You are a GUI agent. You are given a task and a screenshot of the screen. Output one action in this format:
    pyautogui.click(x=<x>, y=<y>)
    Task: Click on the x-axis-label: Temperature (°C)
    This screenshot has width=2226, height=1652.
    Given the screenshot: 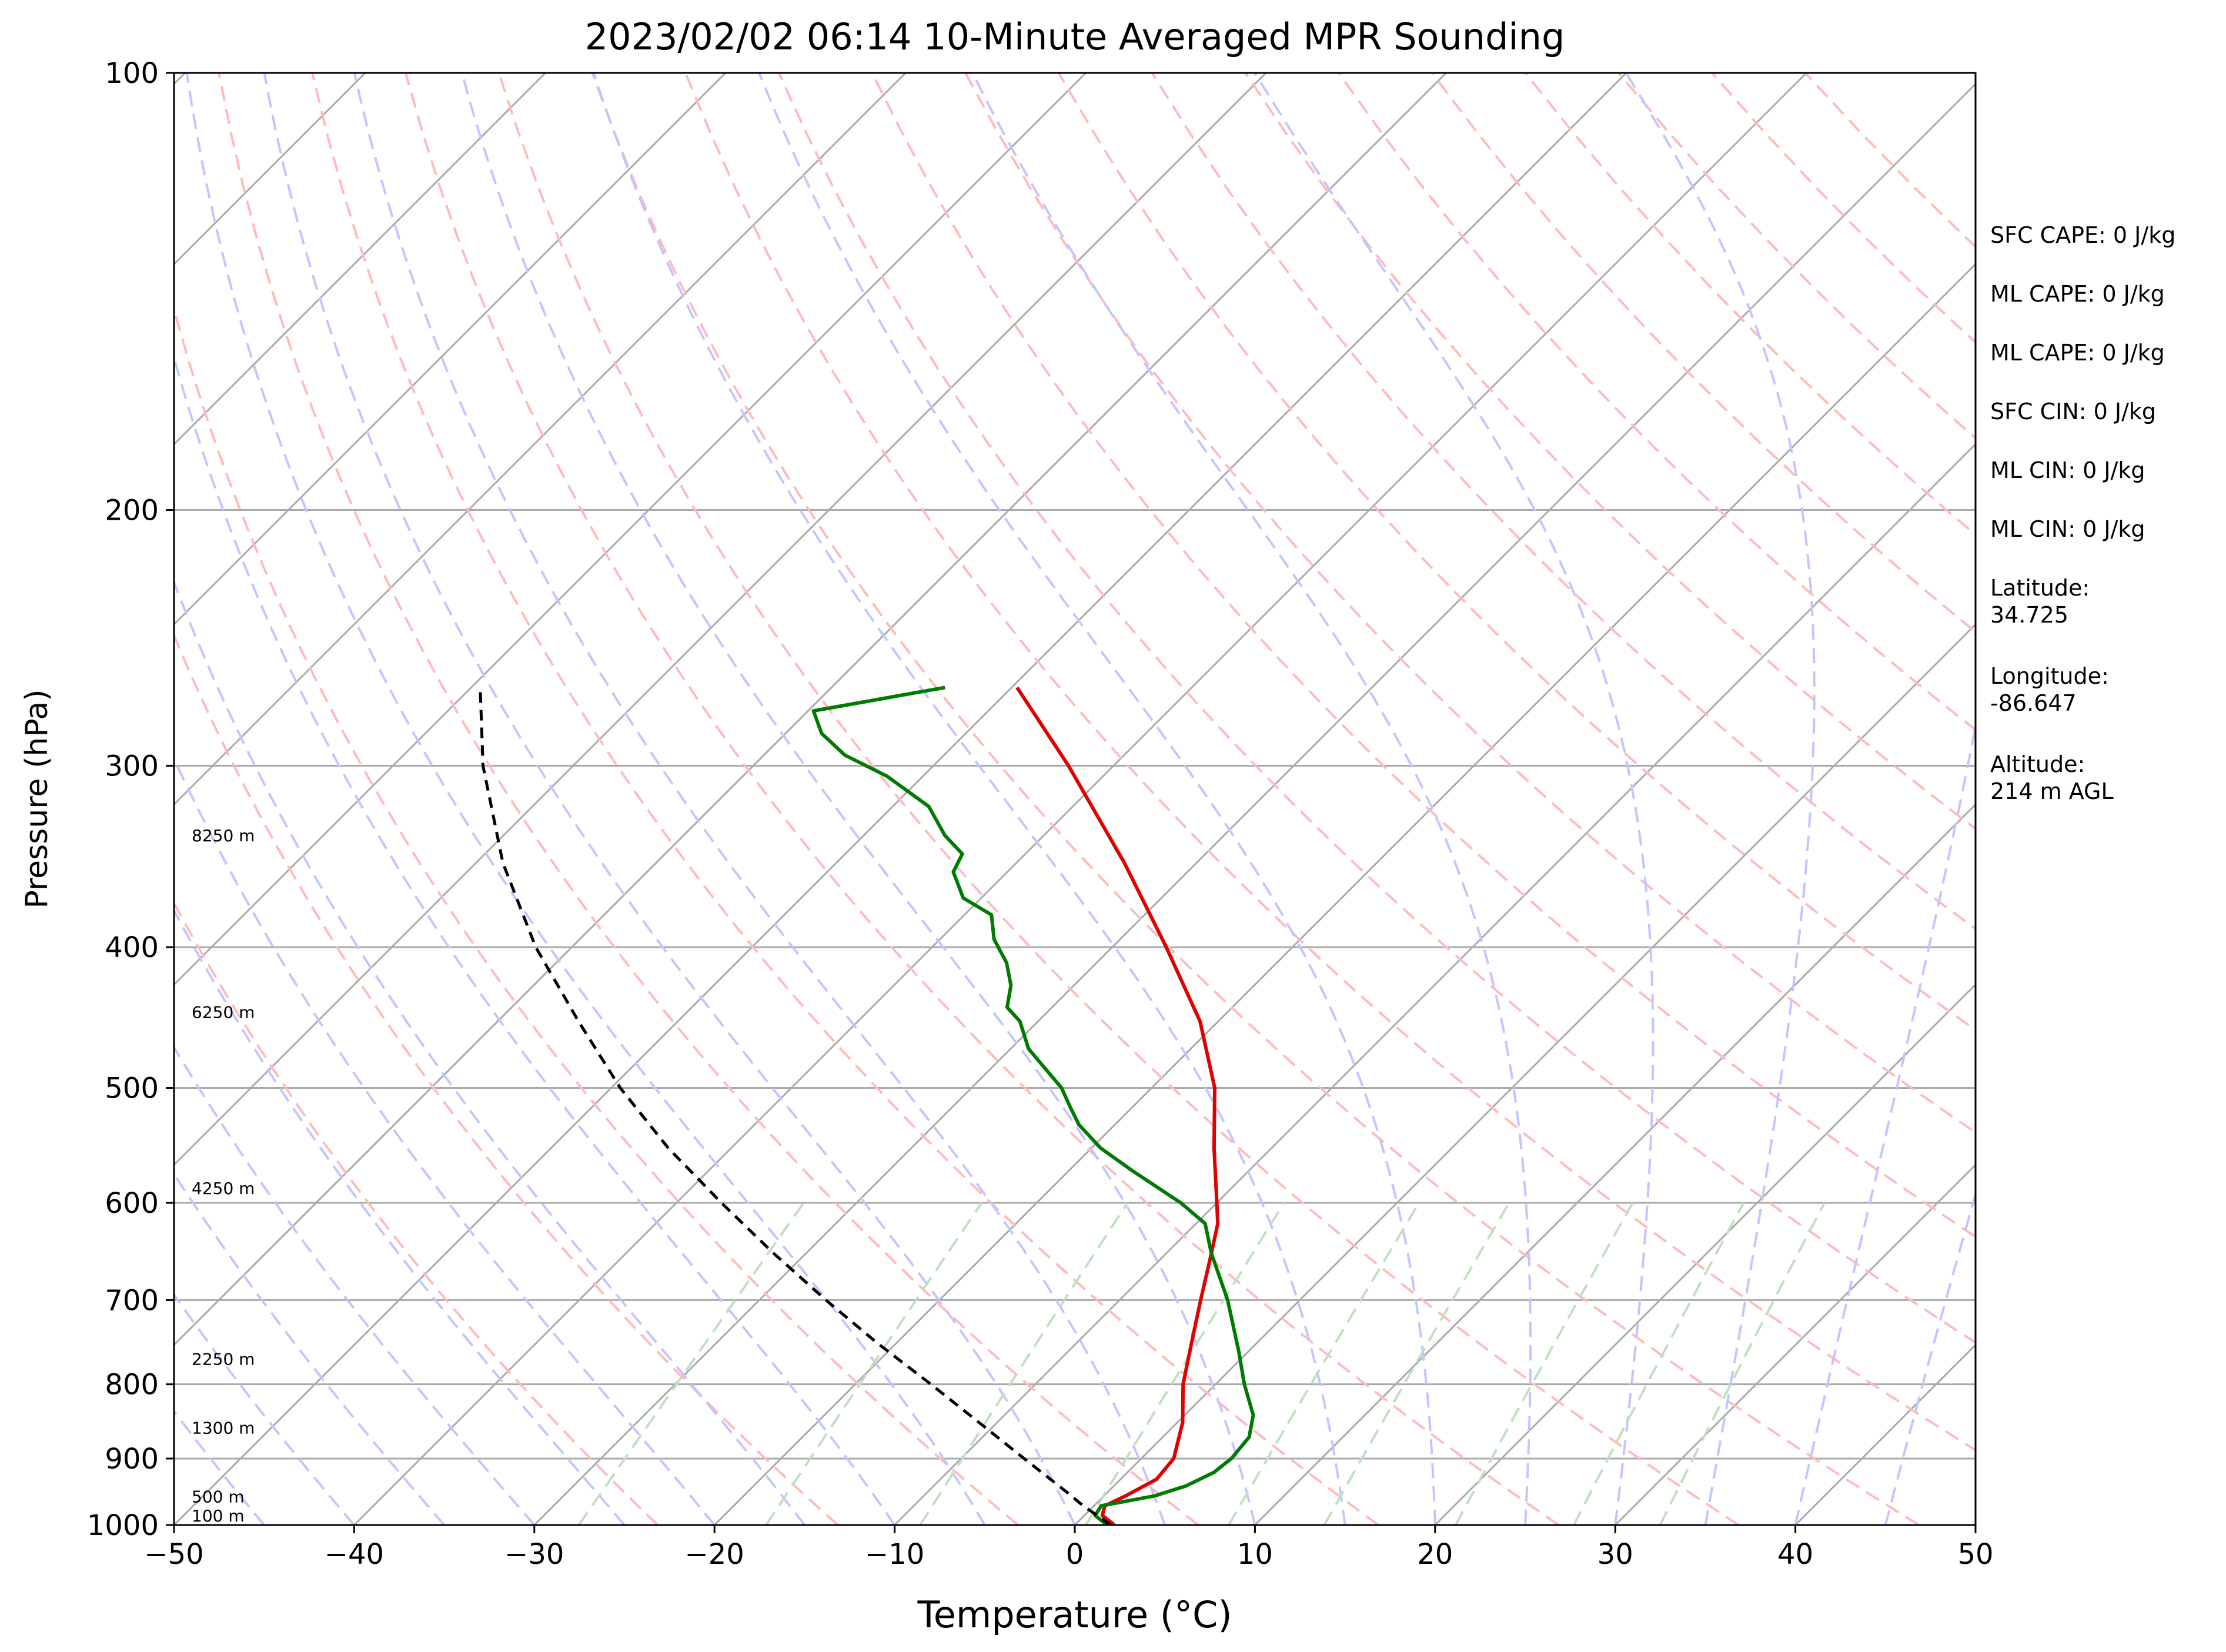 What is the action you would take?
    pyautogui.click(x=1074, y=1615)
    